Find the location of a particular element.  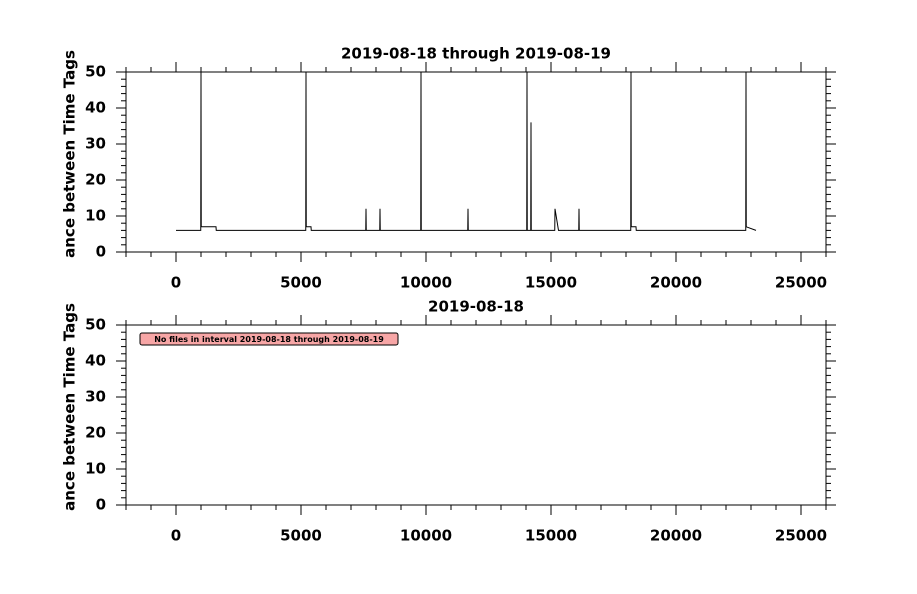

chart-title: 2019-08-18 is located at coordinates (476, 307).